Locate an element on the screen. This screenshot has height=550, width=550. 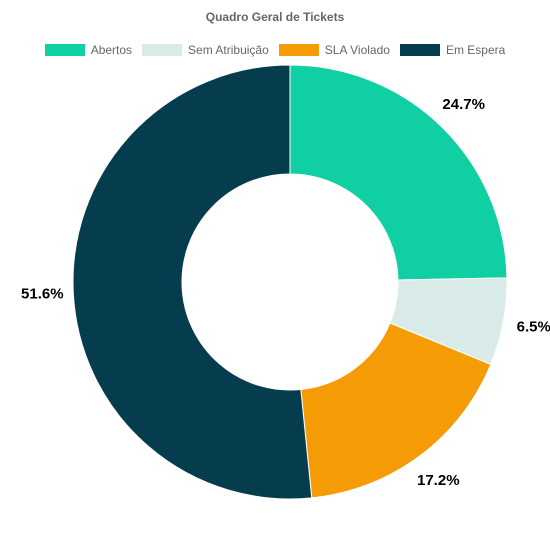
legend-swatch-abertos is located at coordinates (64, 50).